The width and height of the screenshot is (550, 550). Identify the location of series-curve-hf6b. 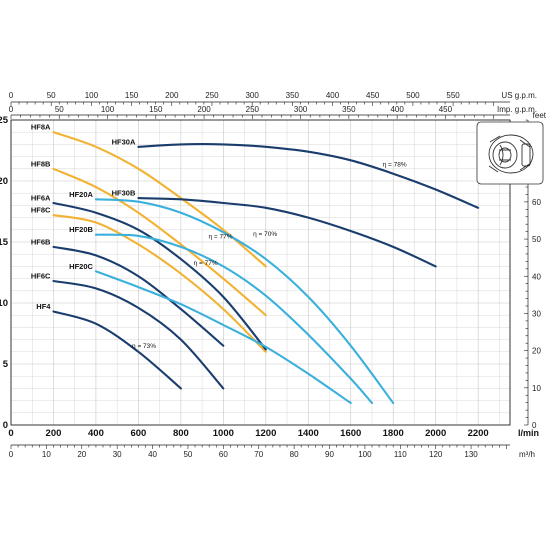
(138, 296).